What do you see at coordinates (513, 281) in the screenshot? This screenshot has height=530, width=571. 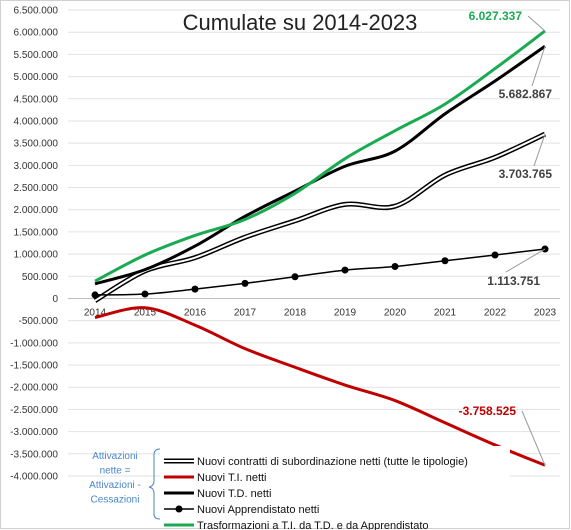 I see `data-label: 1.113.751` at bounding box center [513, 281].